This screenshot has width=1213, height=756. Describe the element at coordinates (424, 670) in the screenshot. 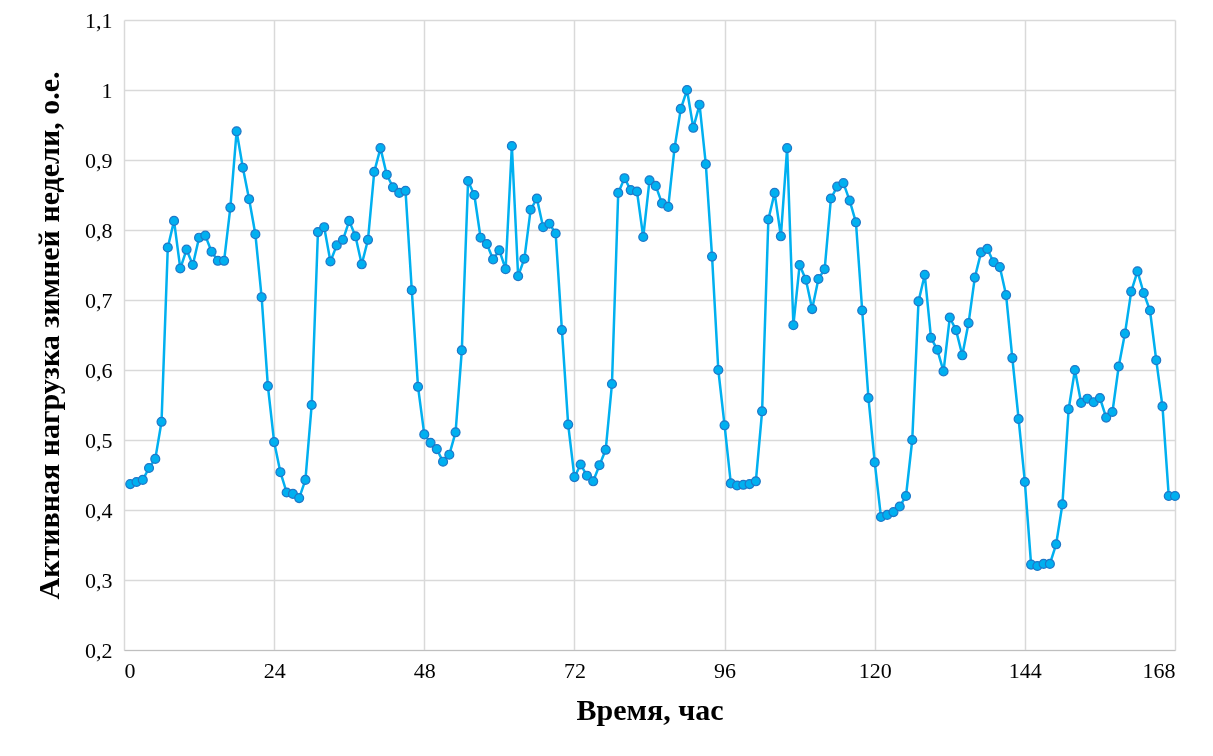

I see `x-tick-label: 48` at that location.